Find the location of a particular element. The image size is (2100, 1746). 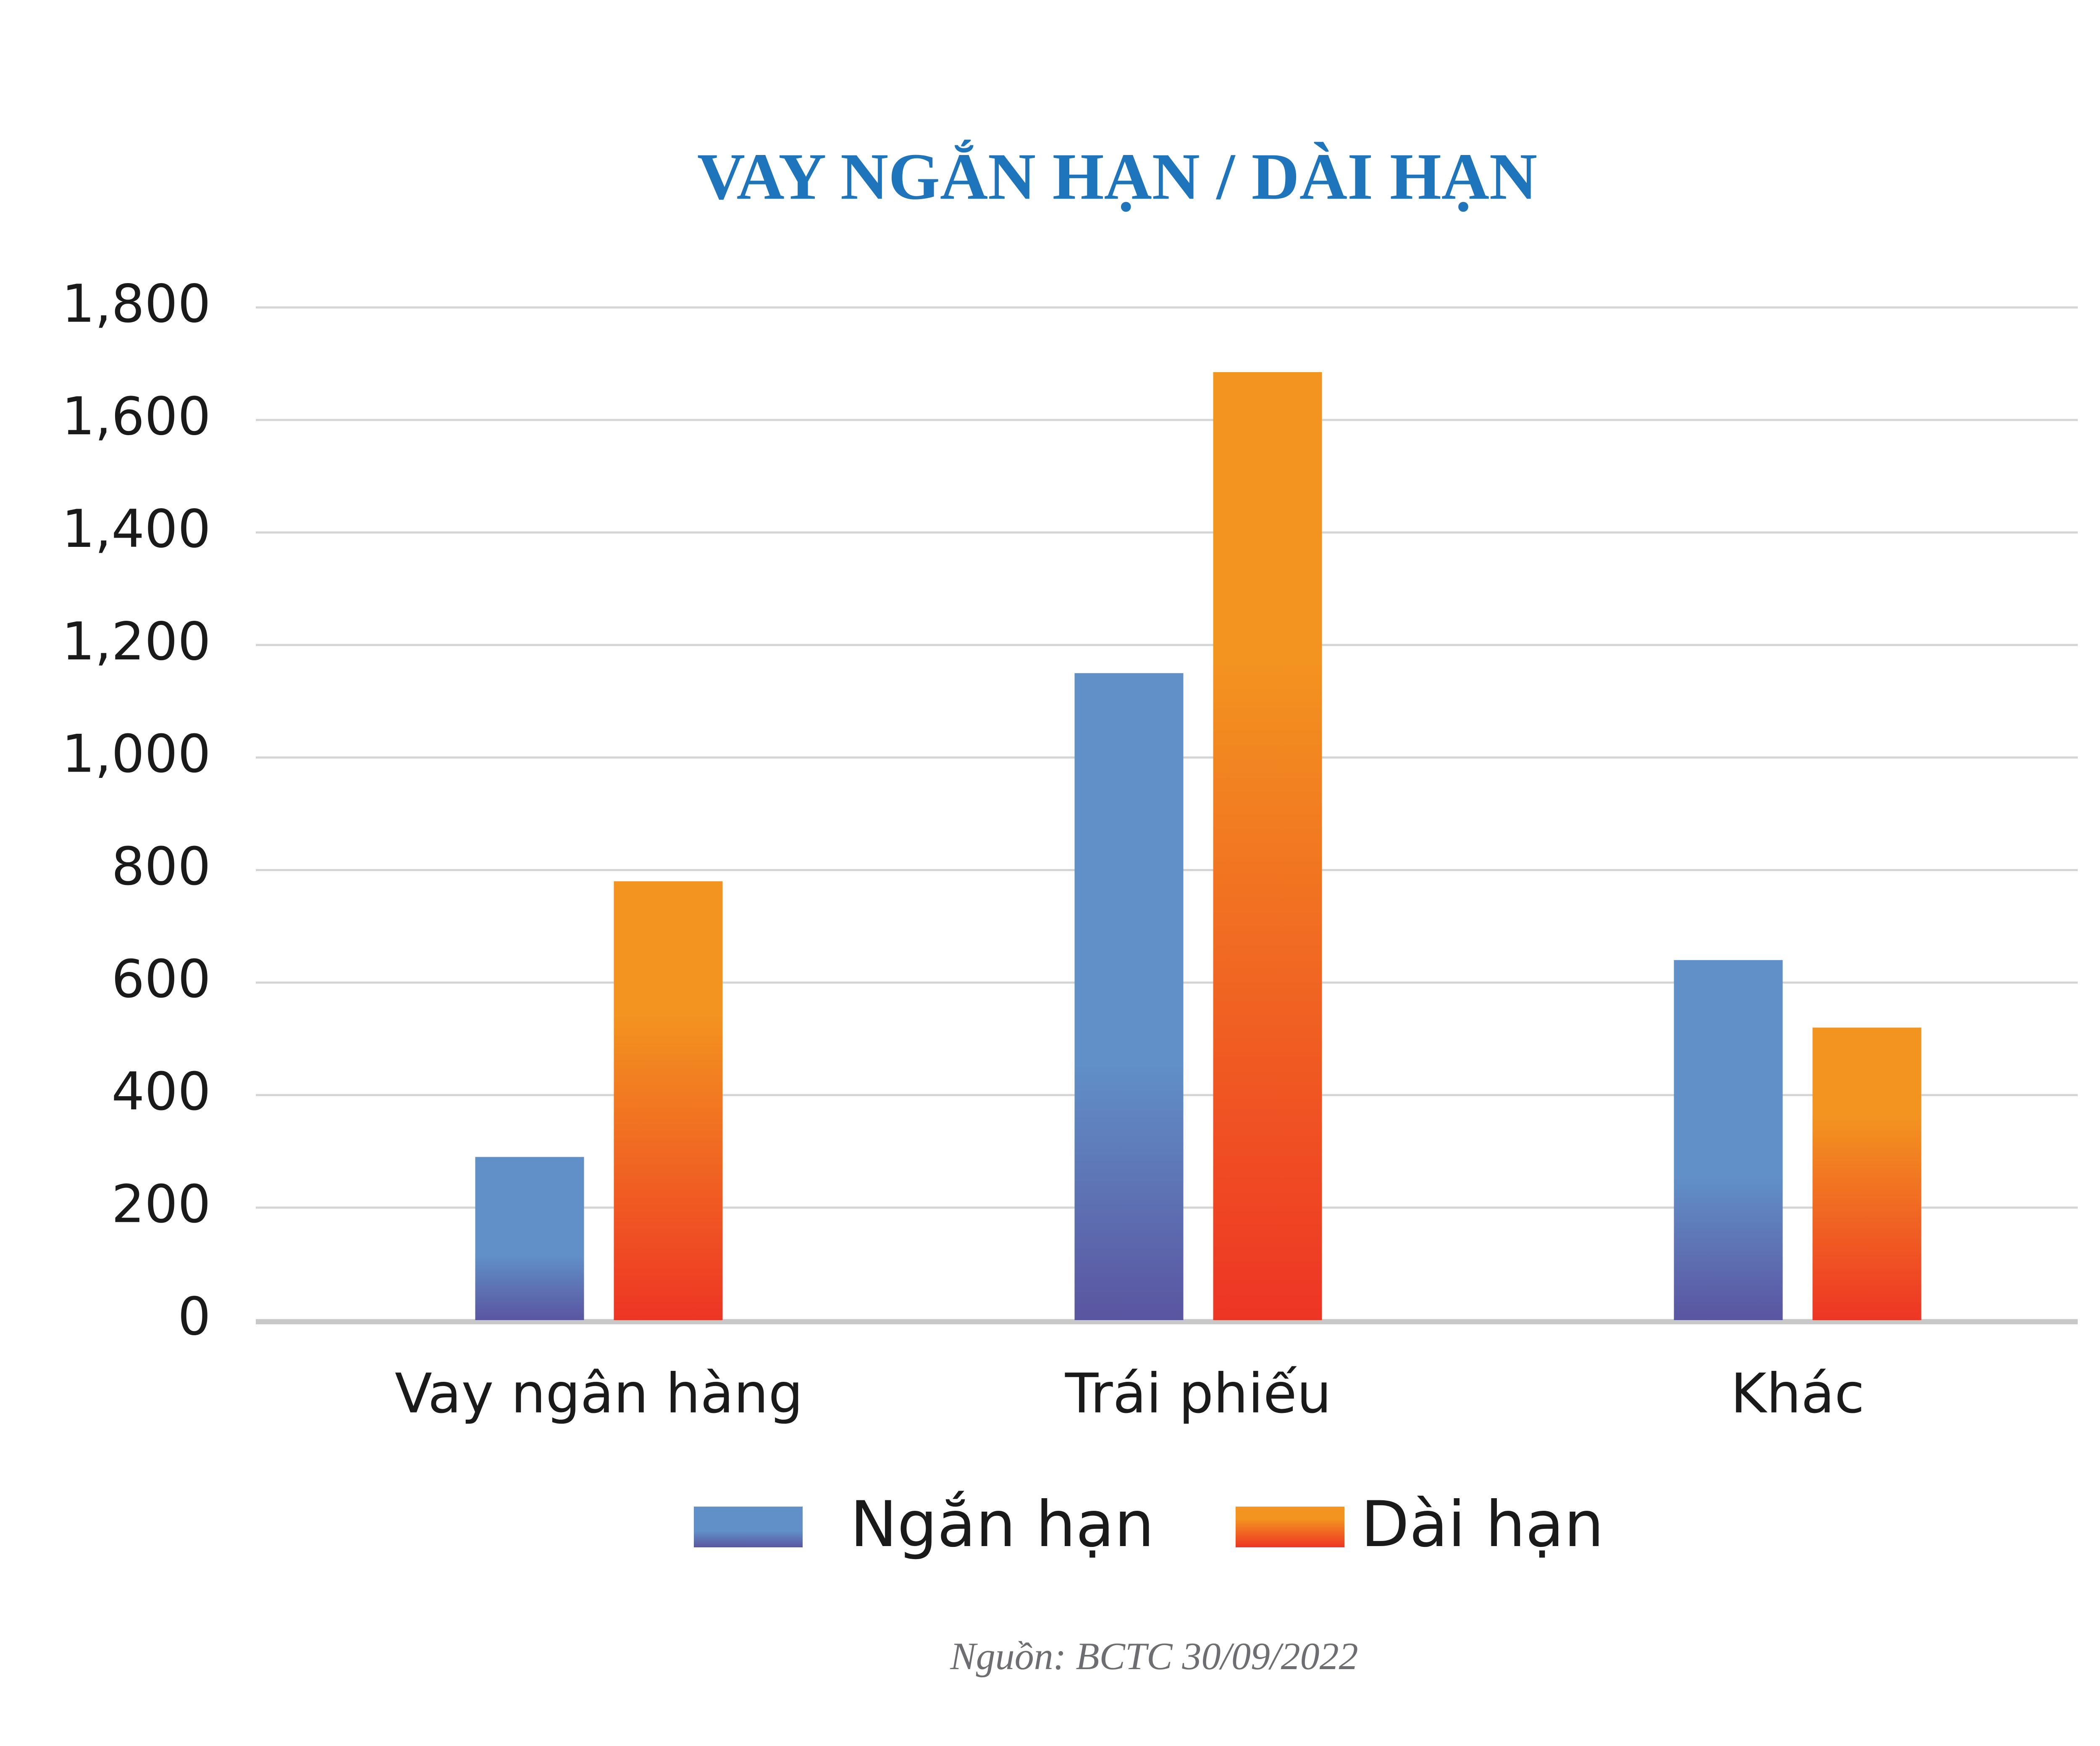

y-tick-label: 600 is located at coordinates (161, 979).